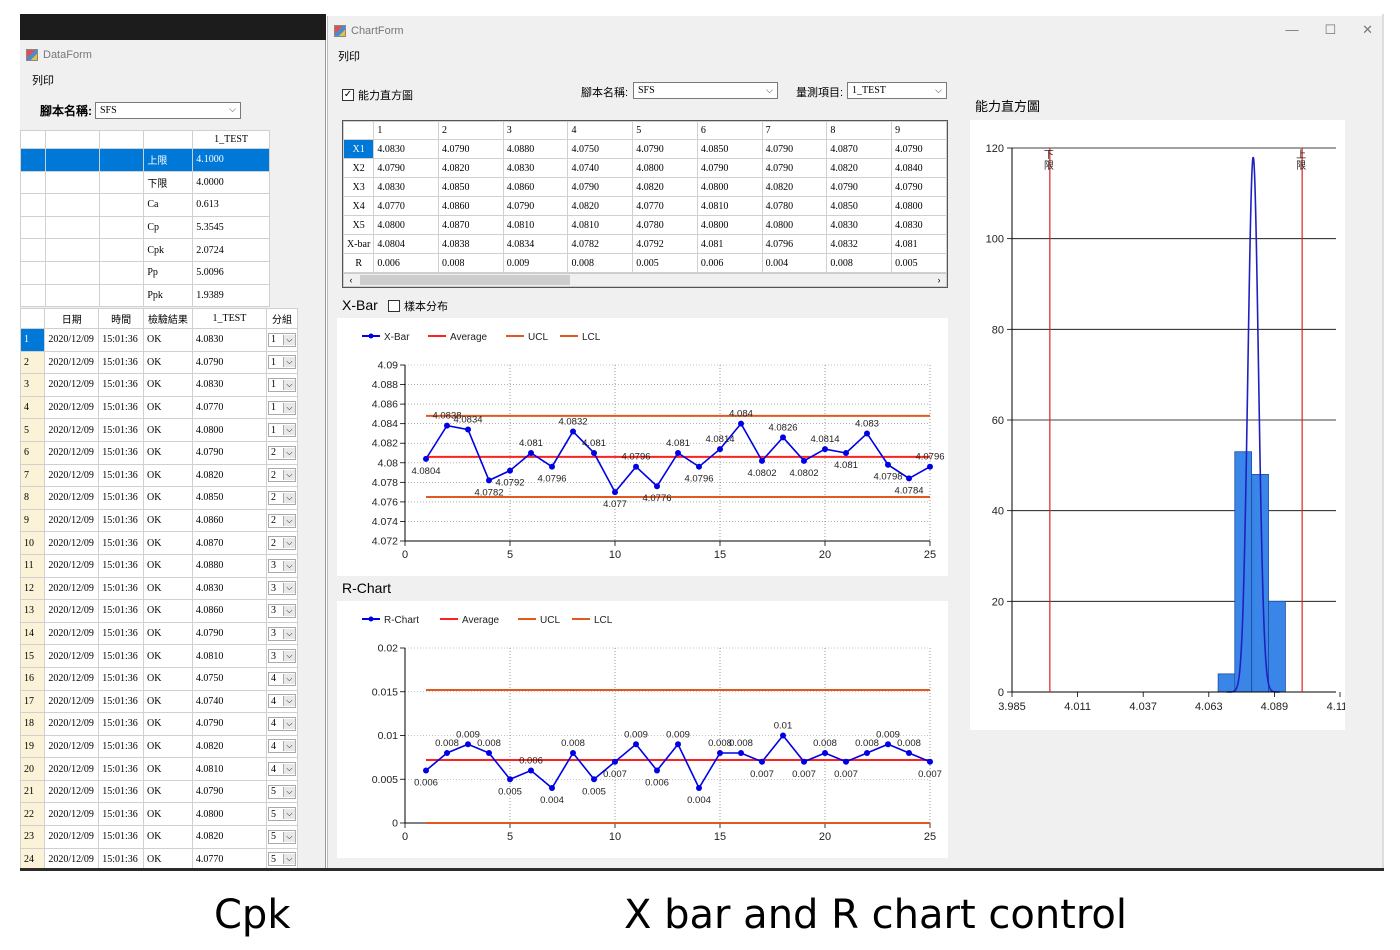  I want to click on table-row: 16 2020/12/09 15:01:36 OK 4.0750 4 ⌵, so click(159, 678).